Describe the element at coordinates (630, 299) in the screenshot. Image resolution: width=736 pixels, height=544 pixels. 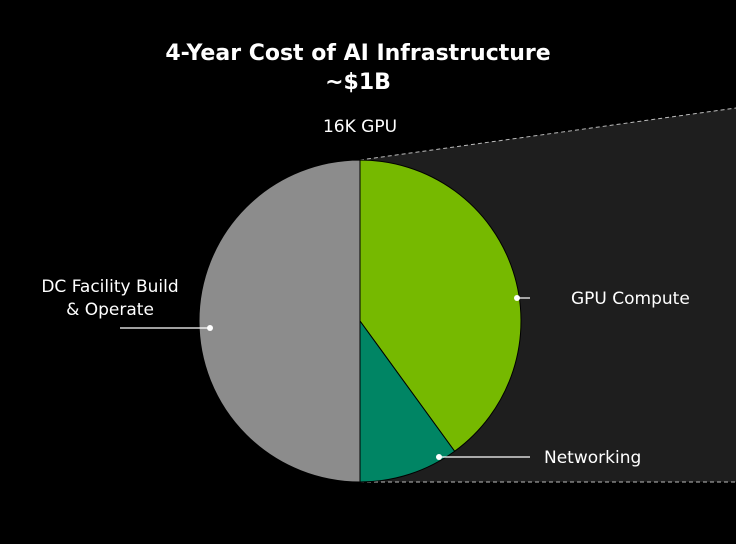
I see `slice-label-0: GPU Compute` at that location.